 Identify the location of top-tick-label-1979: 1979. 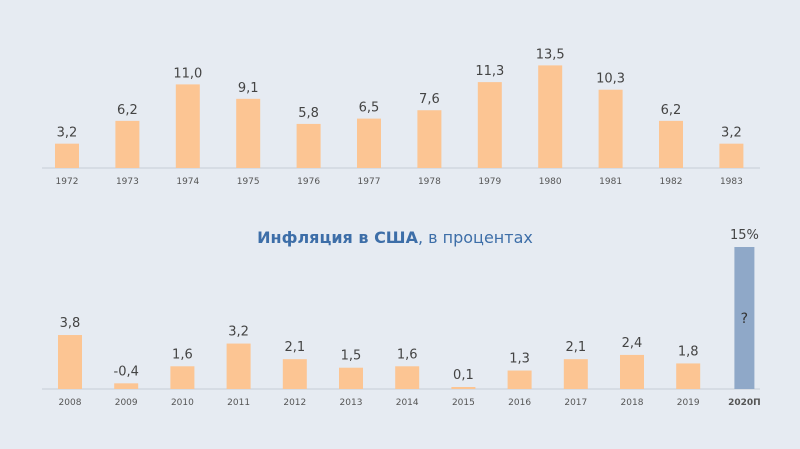
(489, 182).